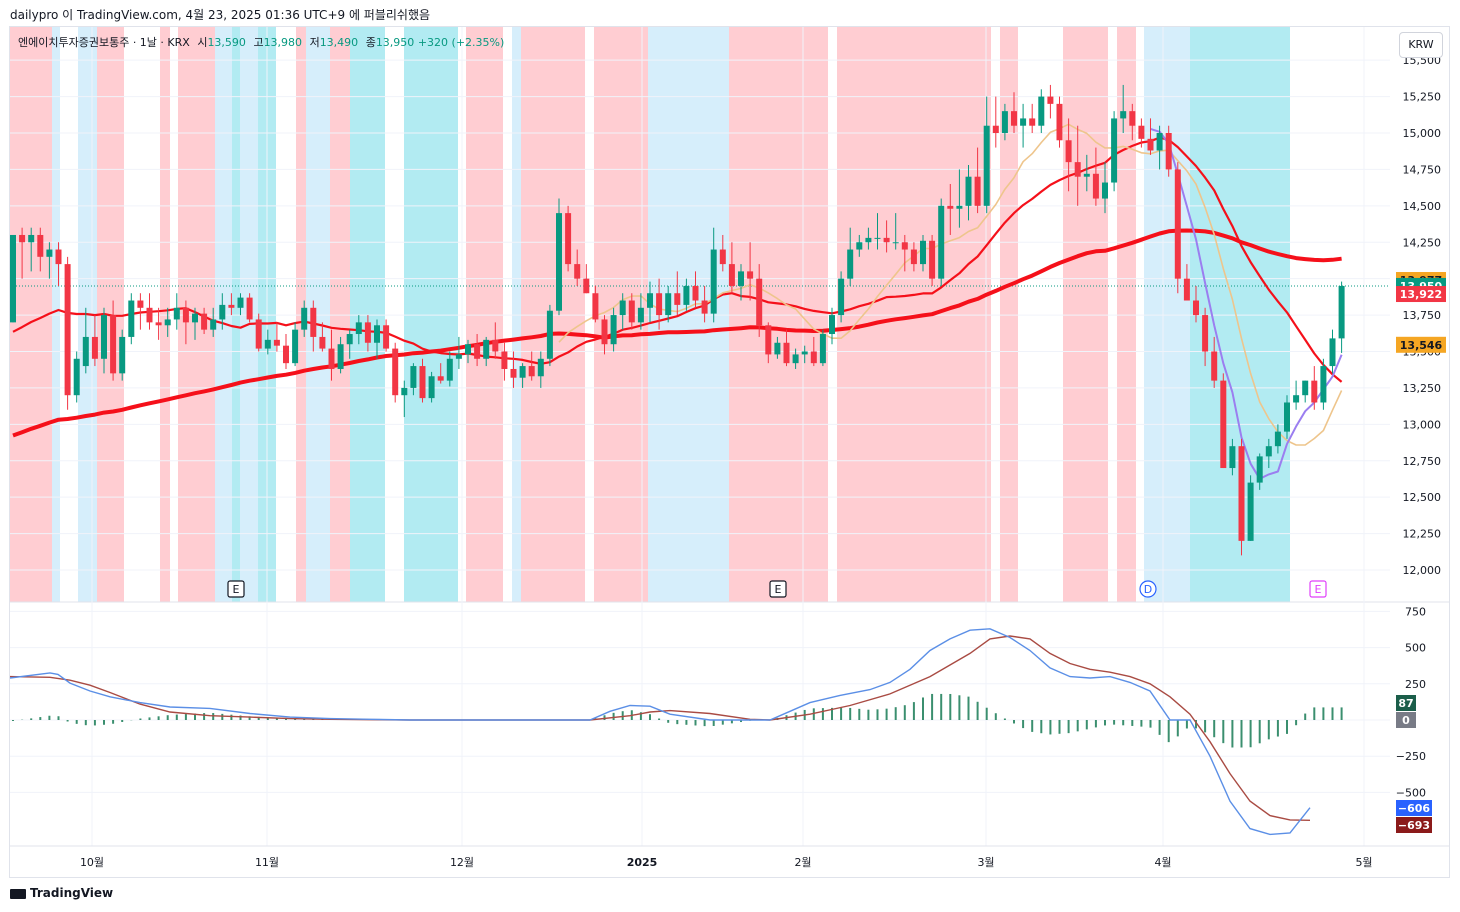  Describe the element at coordinates (1415, 684) in the screenshot. I see `macd-tick-label: 250` at that location.